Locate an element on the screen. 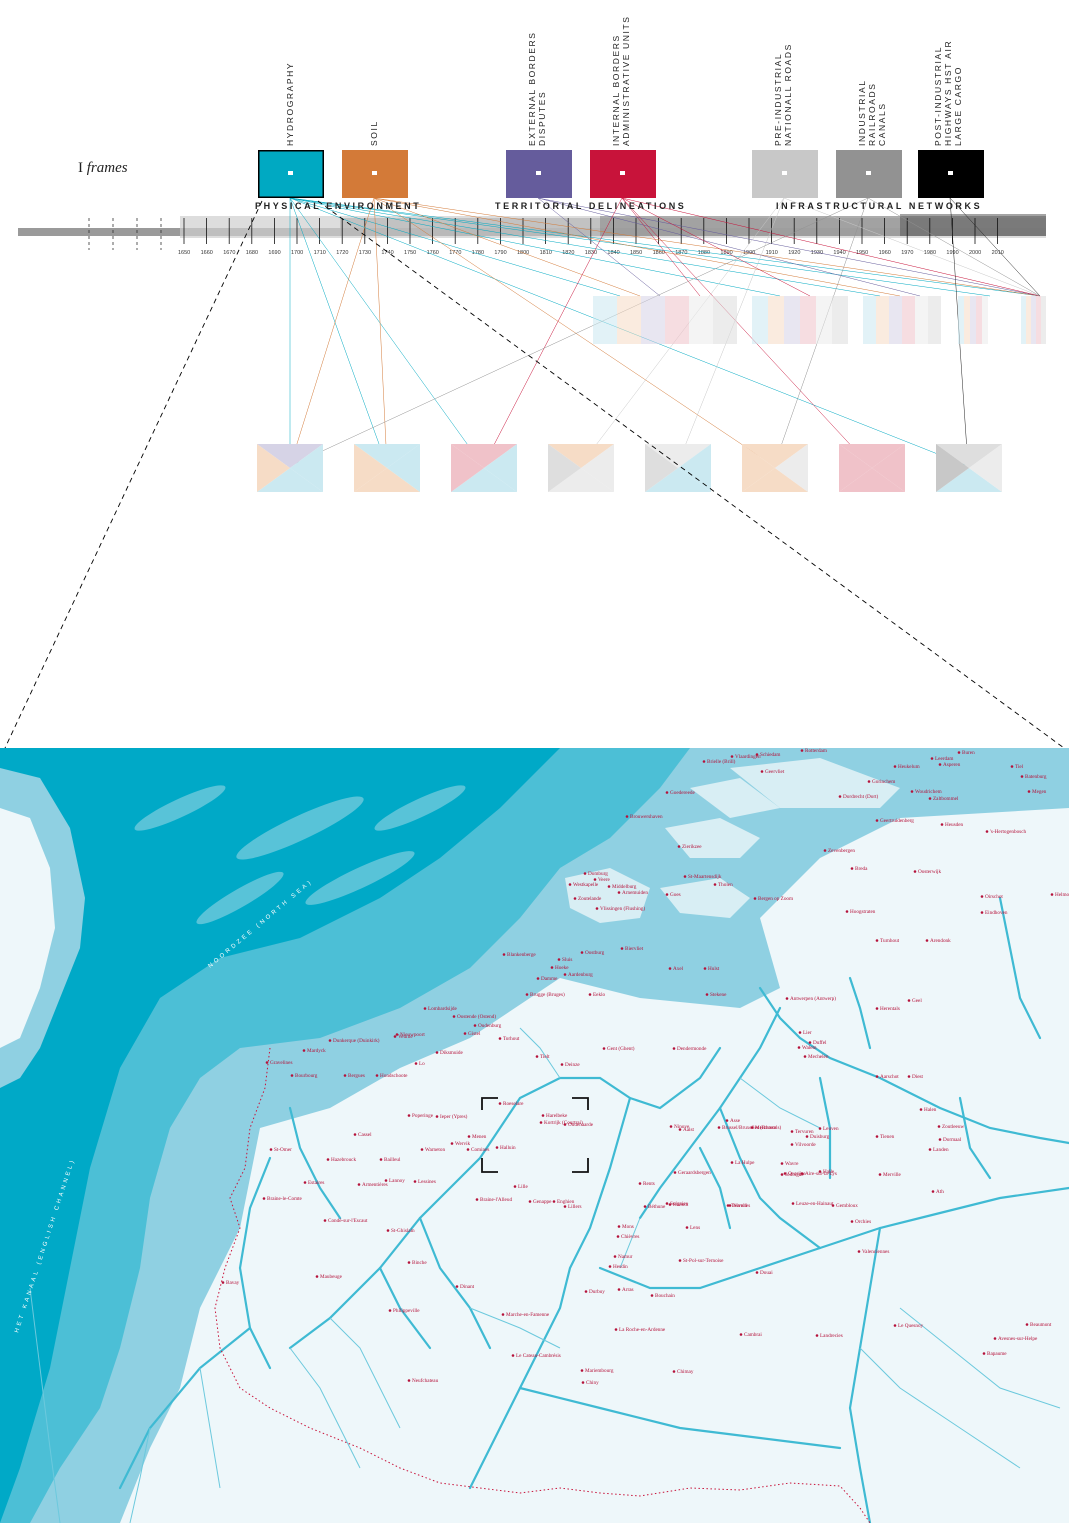 Image resolution: width=1069 pixels, height=1523 pixels. place-label: Kortrijk (Courtrai) is located at coordinates (563, 1122).